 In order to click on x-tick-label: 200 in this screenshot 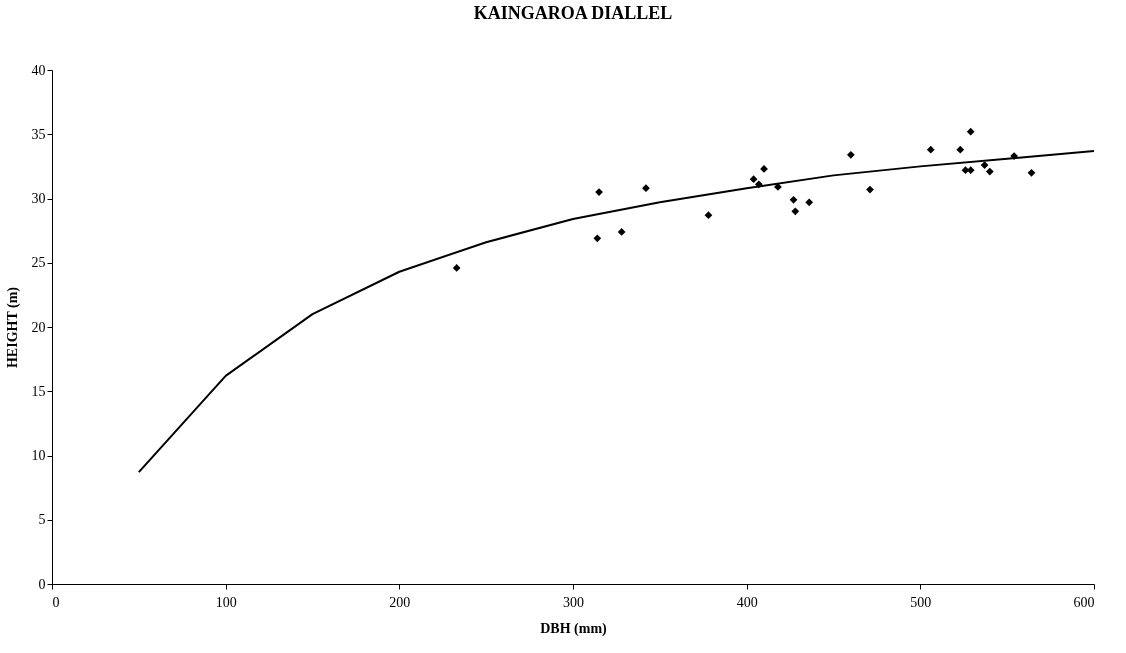, I will do `click(400, 602)`.